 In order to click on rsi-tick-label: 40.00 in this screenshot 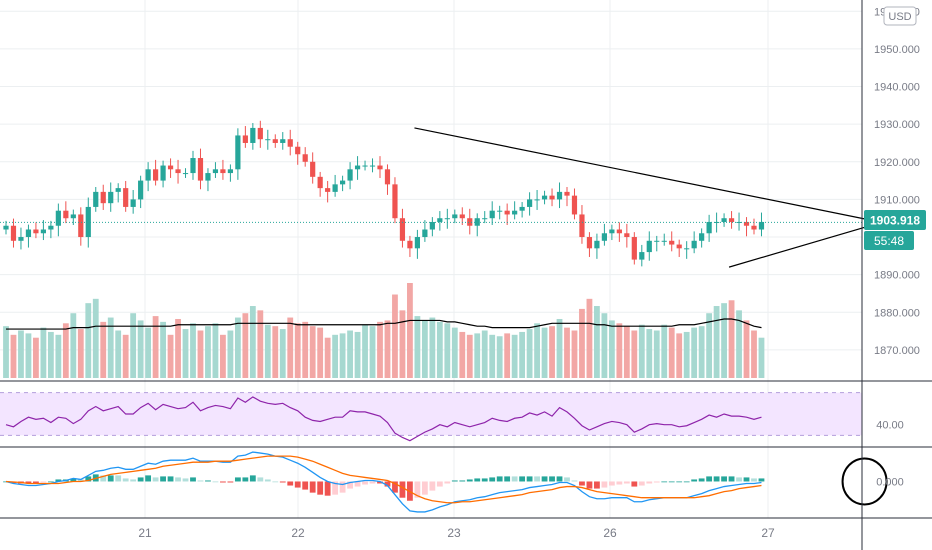, I will do `click(890, 426)`.